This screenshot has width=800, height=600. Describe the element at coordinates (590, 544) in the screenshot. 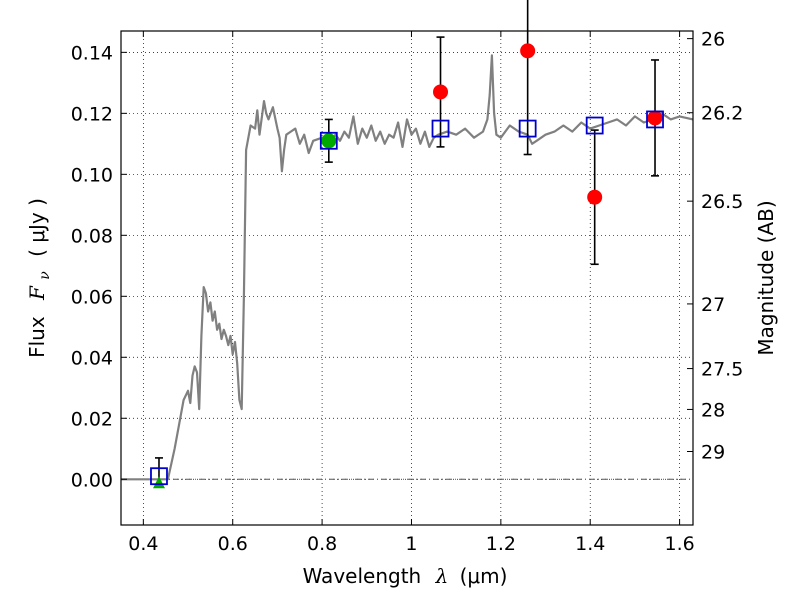

I see `x-tick-label: 1.4` at that location.